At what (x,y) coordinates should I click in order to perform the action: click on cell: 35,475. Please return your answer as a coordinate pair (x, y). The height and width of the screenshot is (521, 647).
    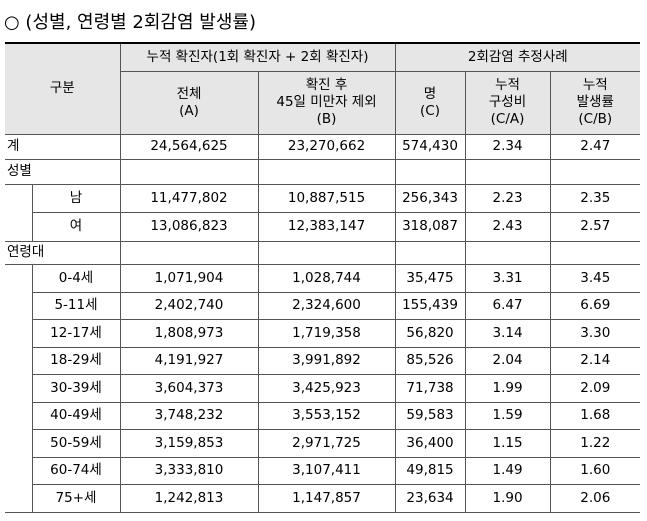
    Looking at the image, I should click on (430, 278).